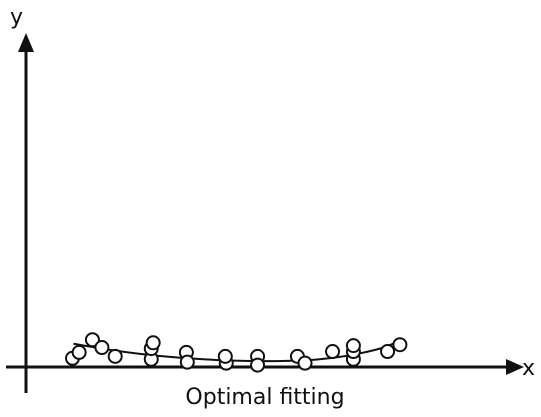 The width and height of the screenshot is (541, 417). What do you see at coordinates (528, 368) in the screenshot?
I see `x-axis-label: x` at bounding box center [528, 368].